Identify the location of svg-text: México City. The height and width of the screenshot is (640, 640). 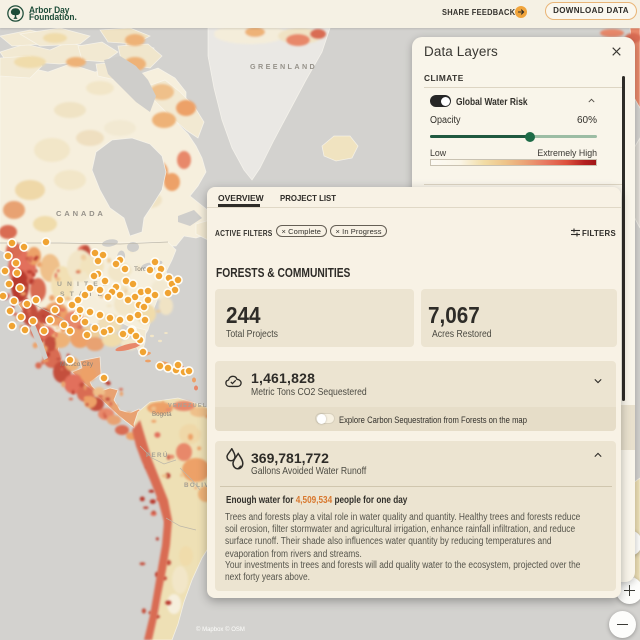
(77, 364).